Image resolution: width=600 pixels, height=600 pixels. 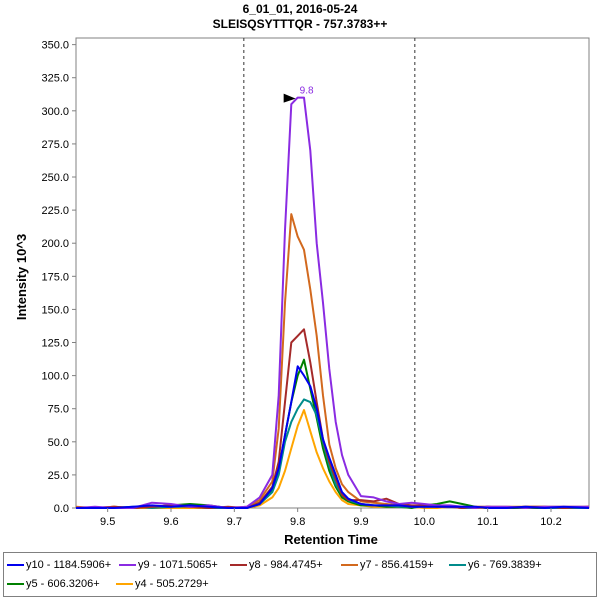 I want to click on x-tick-label: 9.8, so click(x=297, y=522).